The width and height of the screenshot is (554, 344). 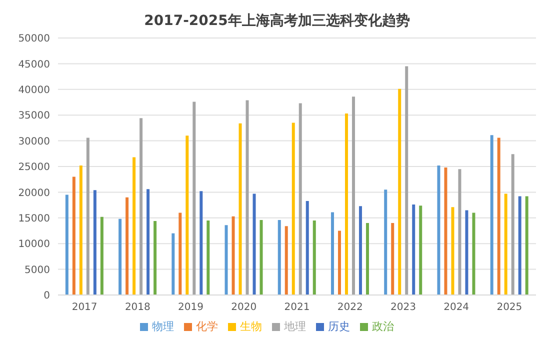 I want to click on legend-label: 物理, so click(x=163, y=326).